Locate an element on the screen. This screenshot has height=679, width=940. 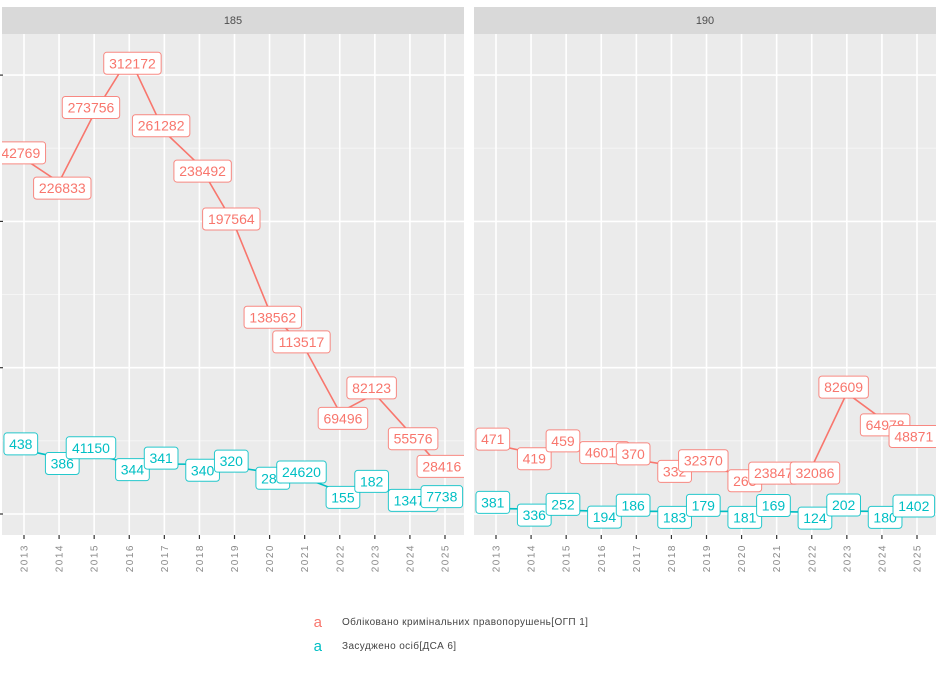
data-label-text: 23847 is located at coordinates (773, 473).